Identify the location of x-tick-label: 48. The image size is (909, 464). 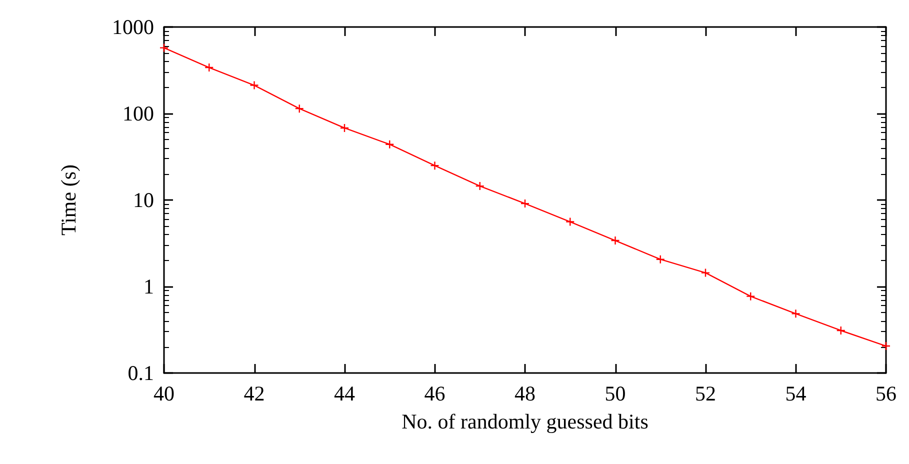
(525, 394).